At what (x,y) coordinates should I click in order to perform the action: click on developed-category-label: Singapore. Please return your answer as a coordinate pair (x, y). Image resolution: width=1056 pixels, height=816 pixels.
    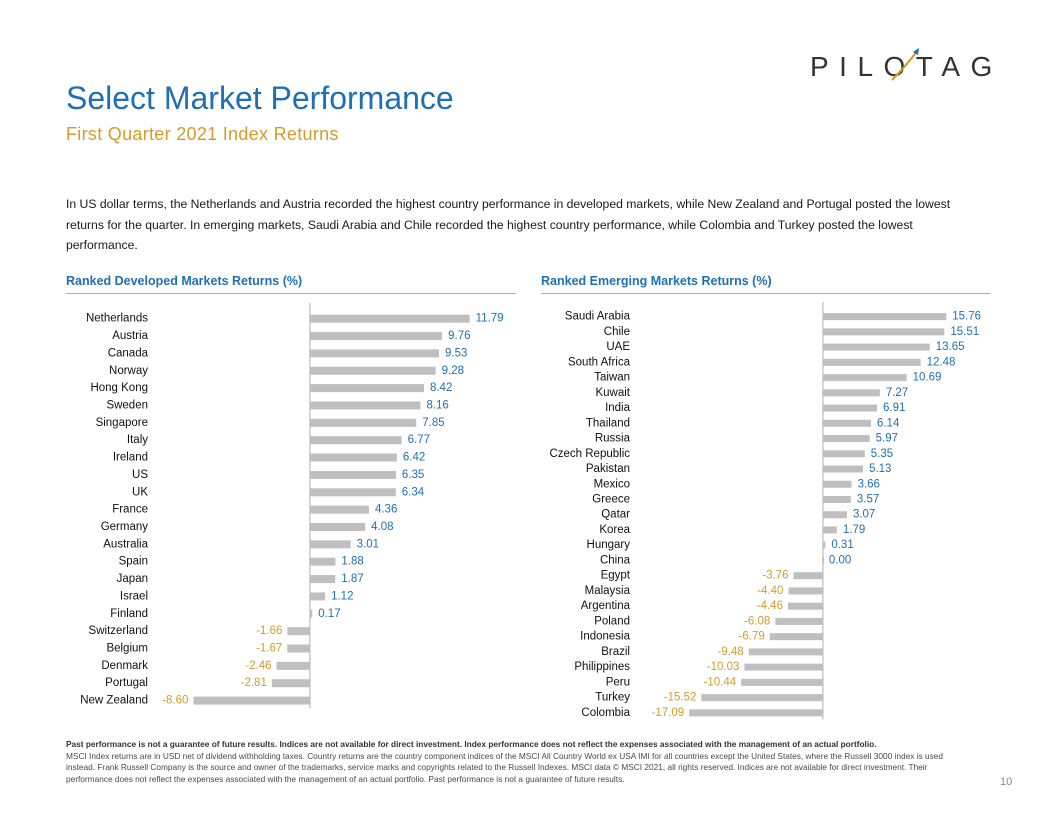
    Looking at the image, I should click on (122, 423).